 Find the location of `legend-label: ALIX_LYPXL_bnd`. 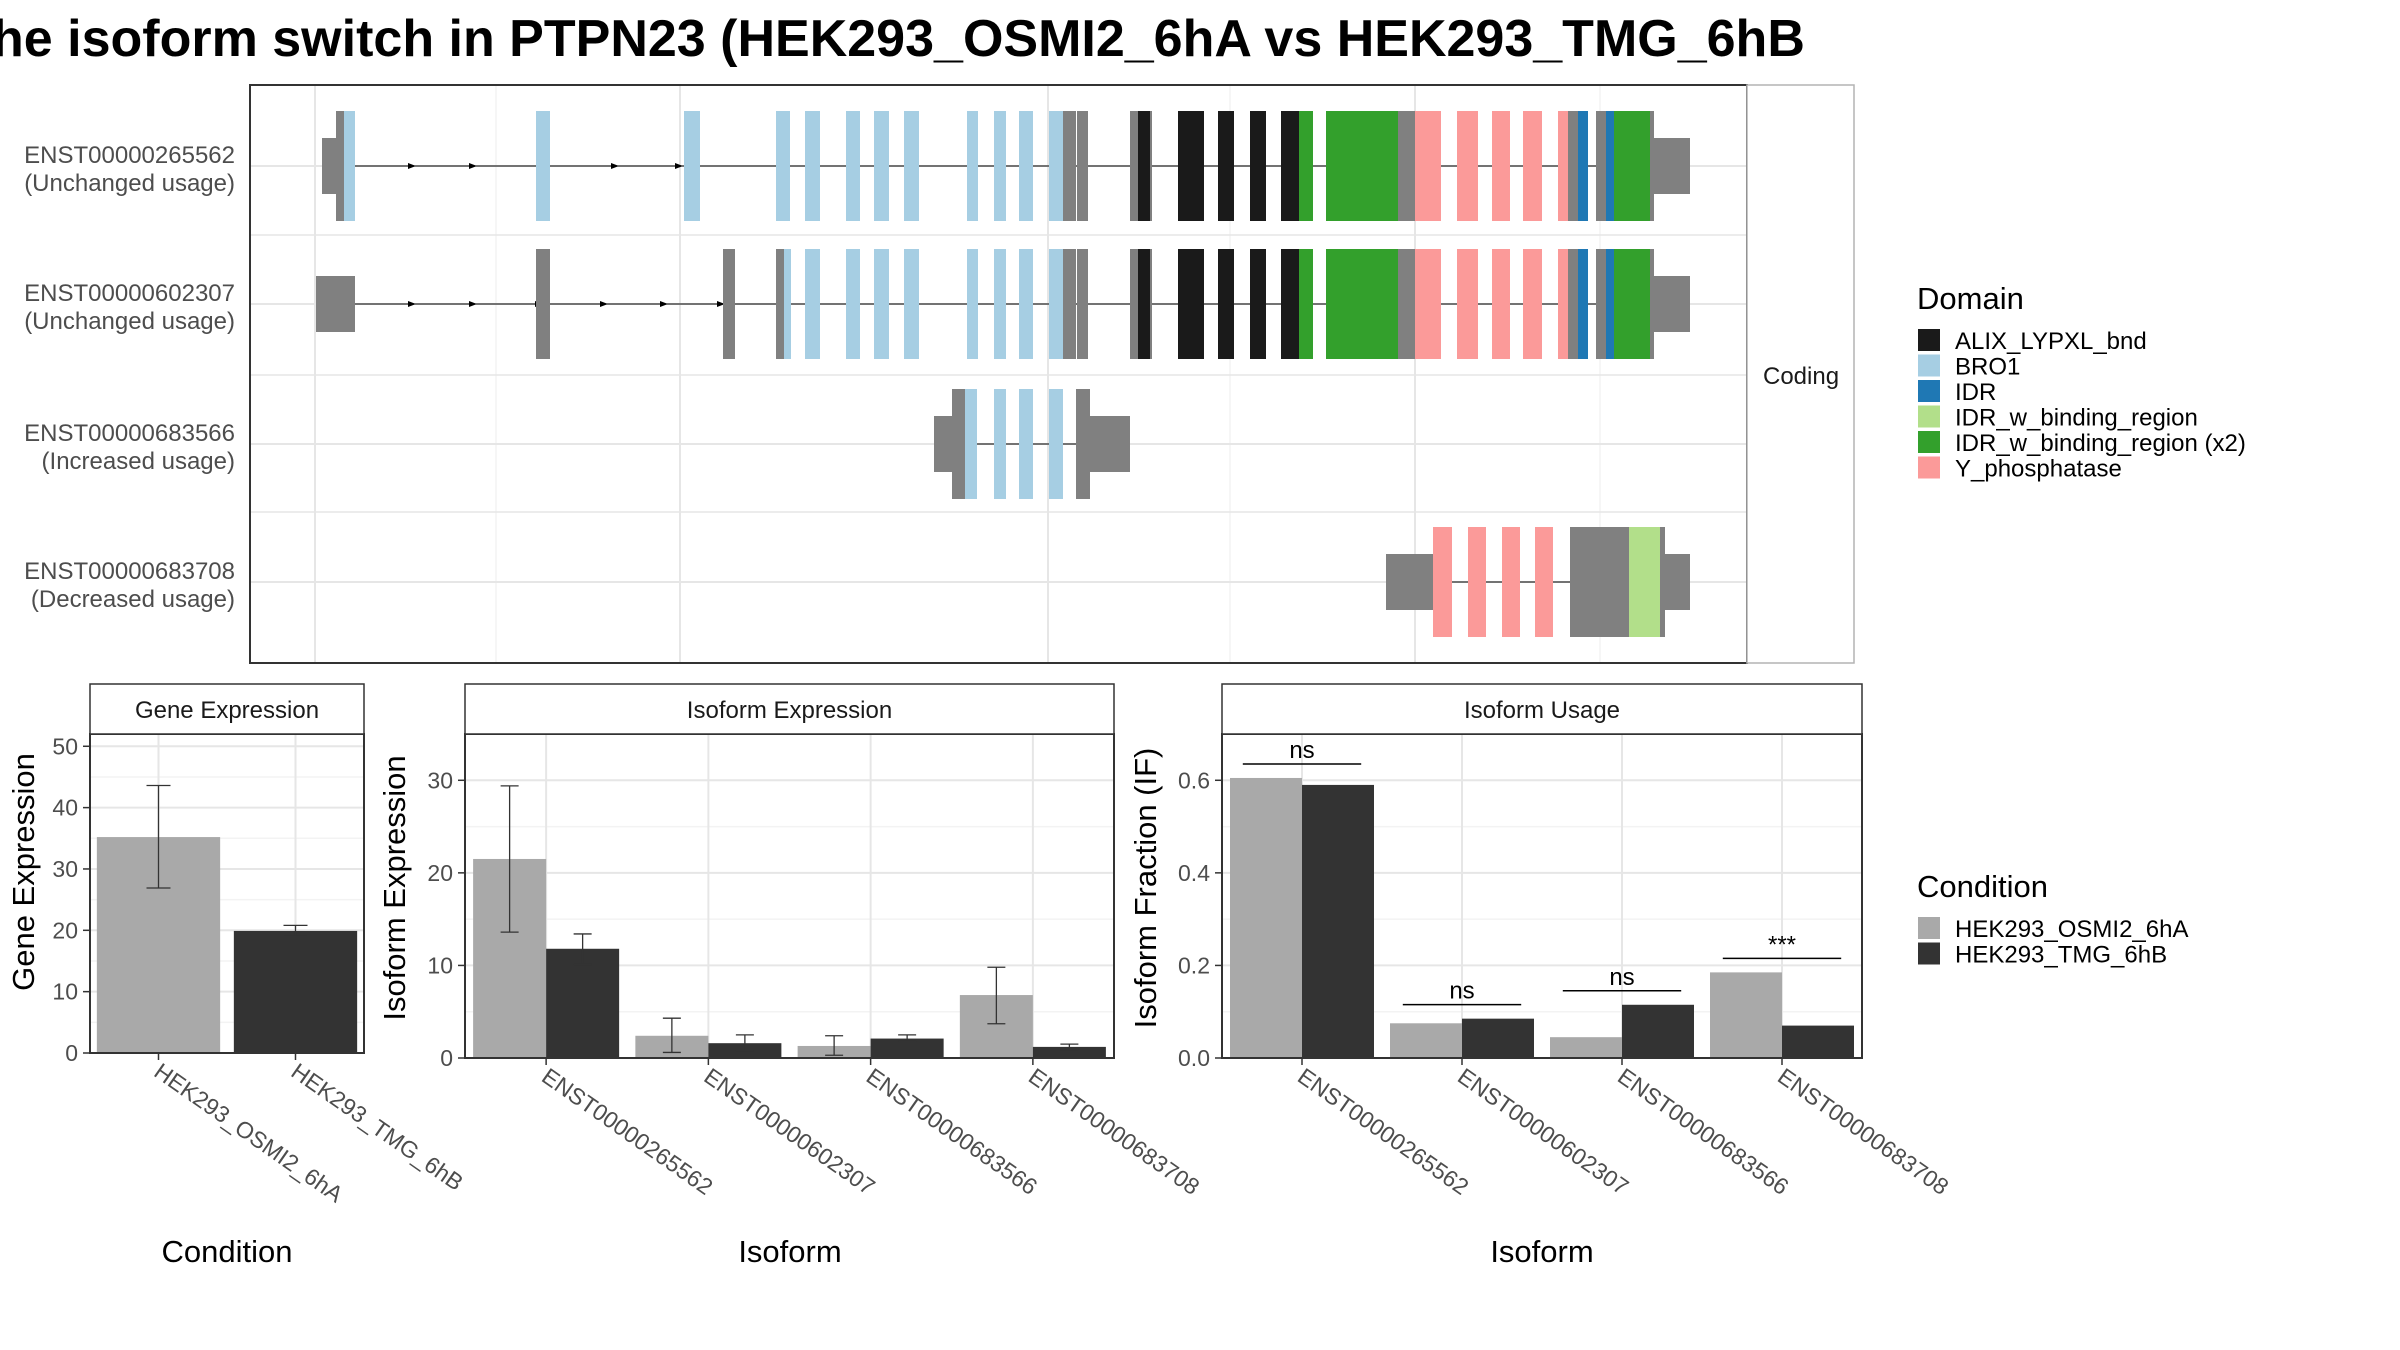

legend-label: ALIX_LYPXL_bnd is located at coordinates (2051, 341).